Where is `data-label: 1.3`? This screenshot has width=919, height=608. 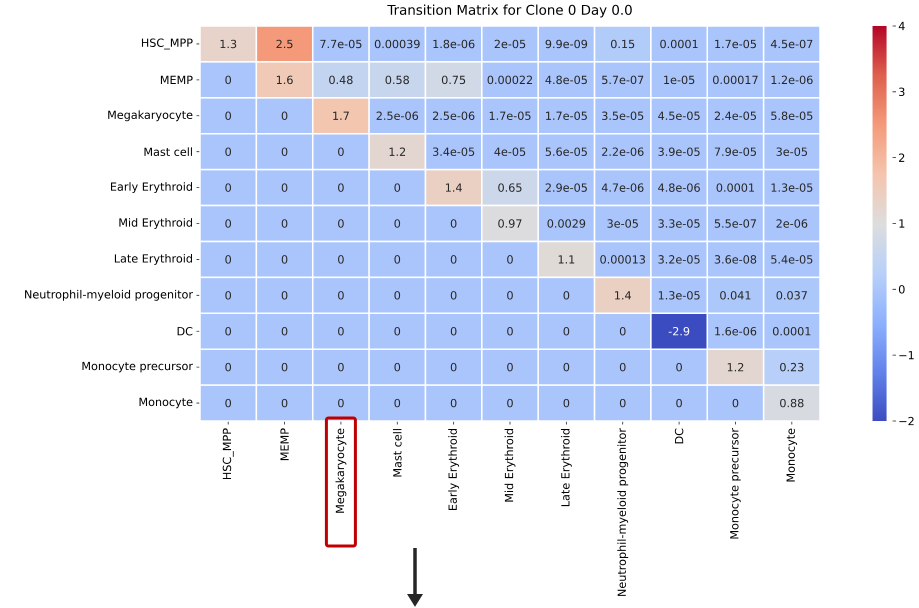 data-label: 1.3 is located at coordinates (228, 44).